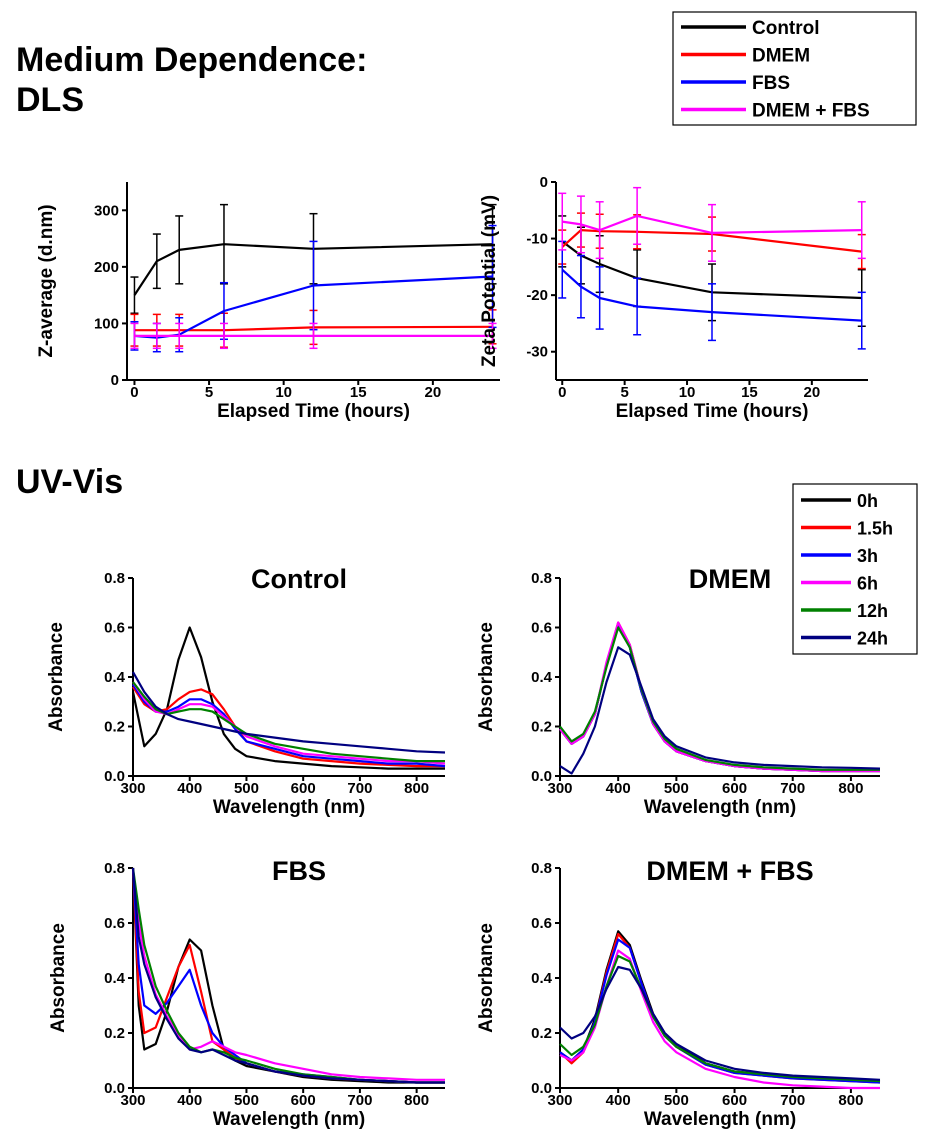  Describe the element at coordinates (781, 56) in the screenshot. I see `legend-label: DMEM` at that location.